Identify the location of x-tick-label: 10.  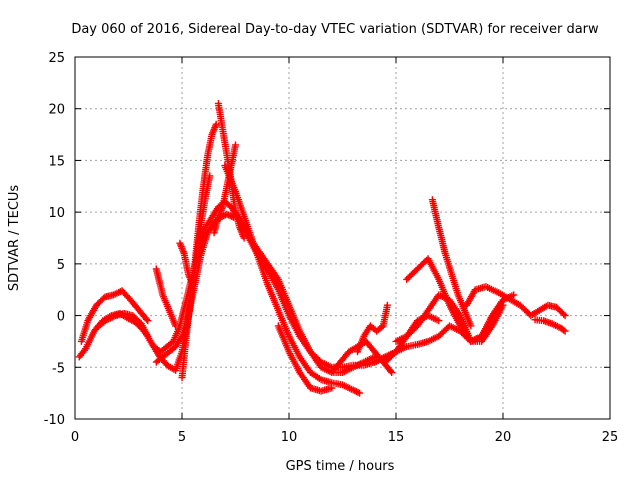
(289, 437).